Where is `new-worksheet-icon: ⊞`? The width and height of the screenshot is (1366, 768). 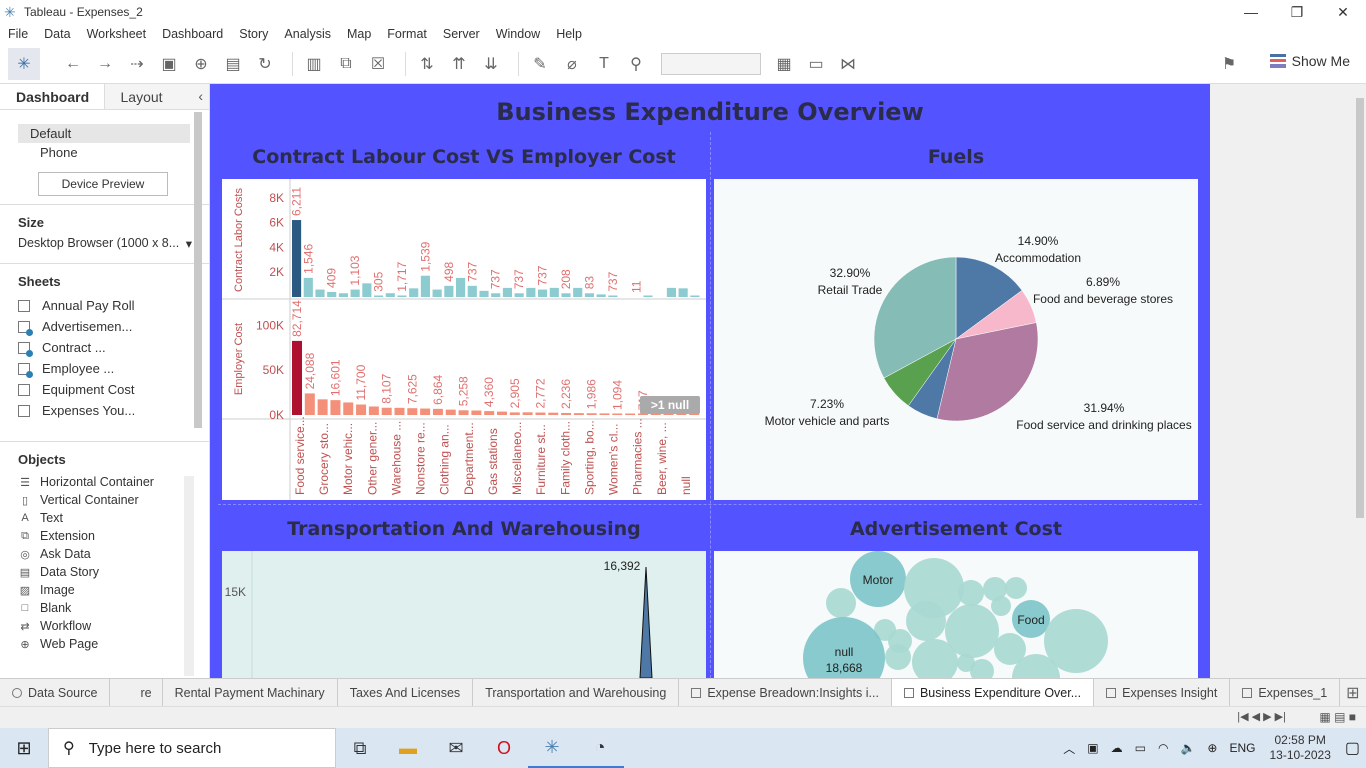
new-worksheet-icon: ⊞ is located at coordinates (1353, 693).